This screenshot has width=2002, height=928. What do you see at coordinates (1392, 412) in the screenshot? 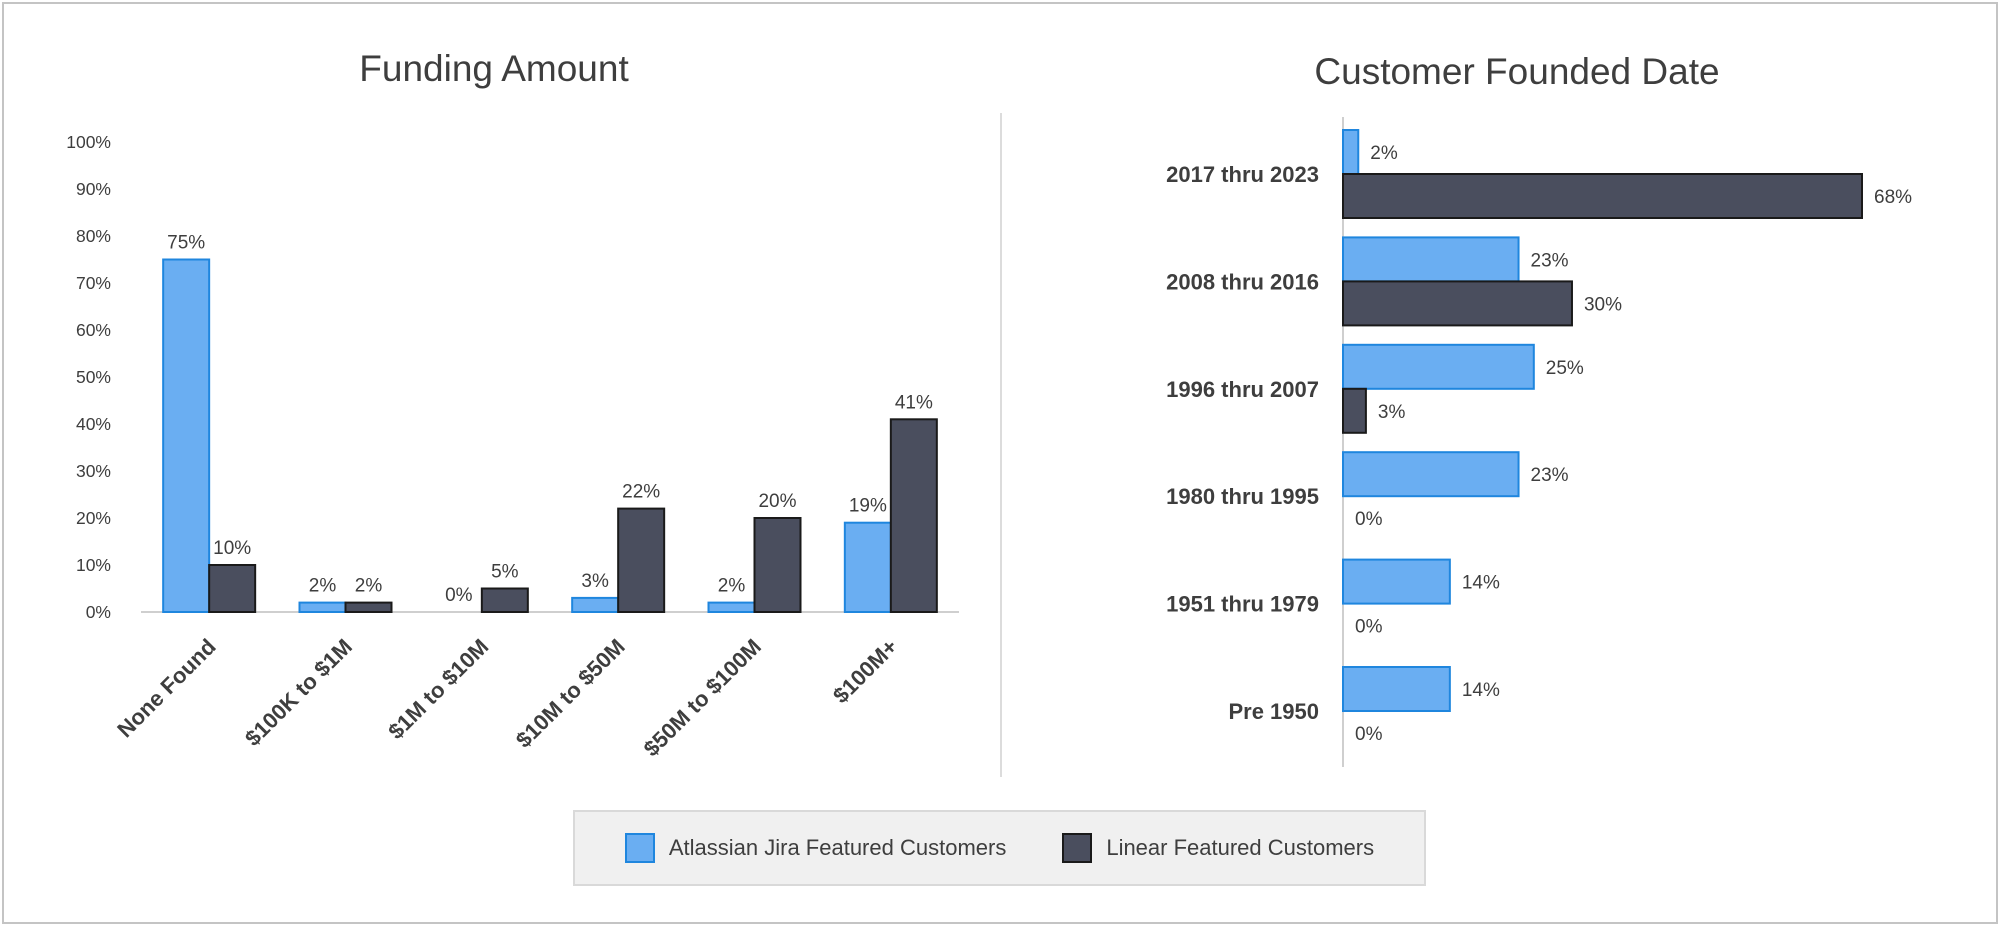
I see `founded-data-label-linear-1996-thru-2007: 3%` at bounding box center [1392, 412].